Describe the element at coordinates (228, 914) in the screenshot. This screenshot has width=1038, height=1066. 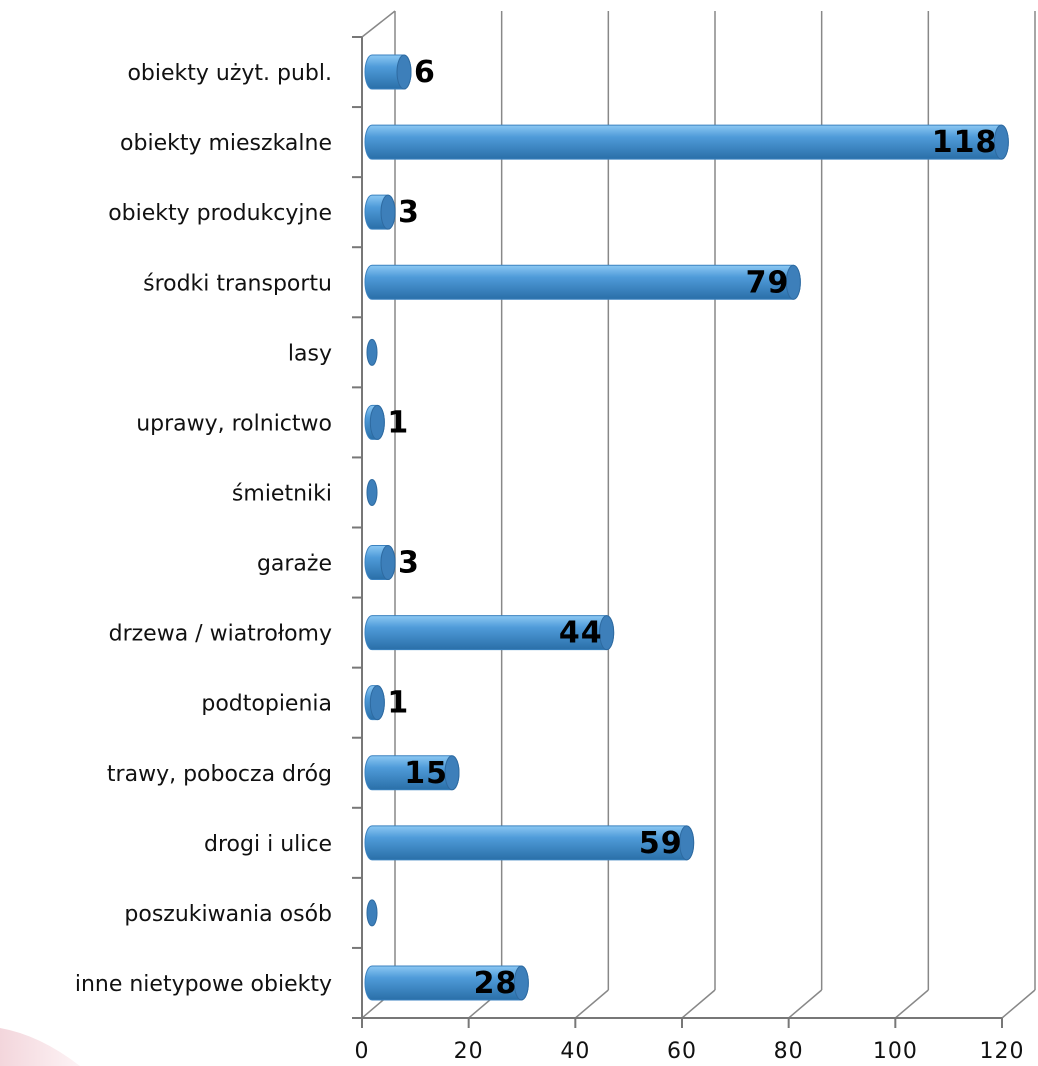
I see `category-label: poszukiwania osób` at that location.